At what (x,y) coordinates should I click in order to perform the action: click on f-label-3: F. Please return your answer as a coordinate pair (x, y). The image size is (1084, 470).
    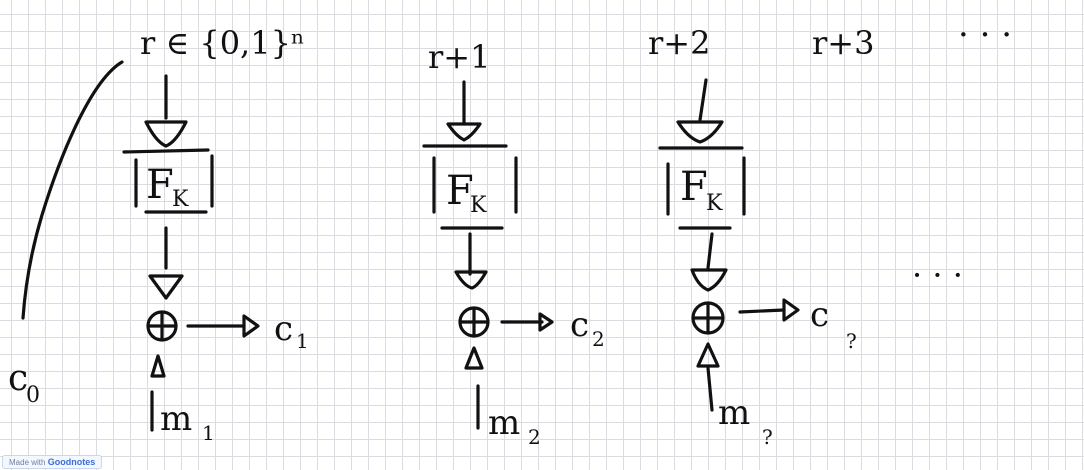
    Looking at the image, I should click on (694, 187).